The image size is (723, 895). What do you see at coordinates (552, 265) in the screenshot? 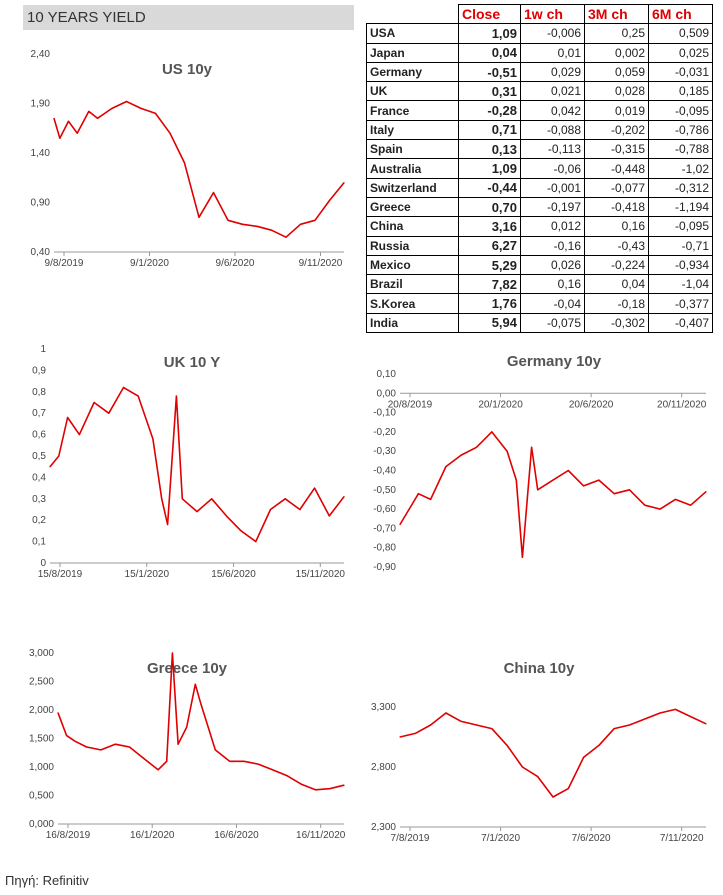
I see `1w-change-cell: 0,026` at bounding box center [552, 265].